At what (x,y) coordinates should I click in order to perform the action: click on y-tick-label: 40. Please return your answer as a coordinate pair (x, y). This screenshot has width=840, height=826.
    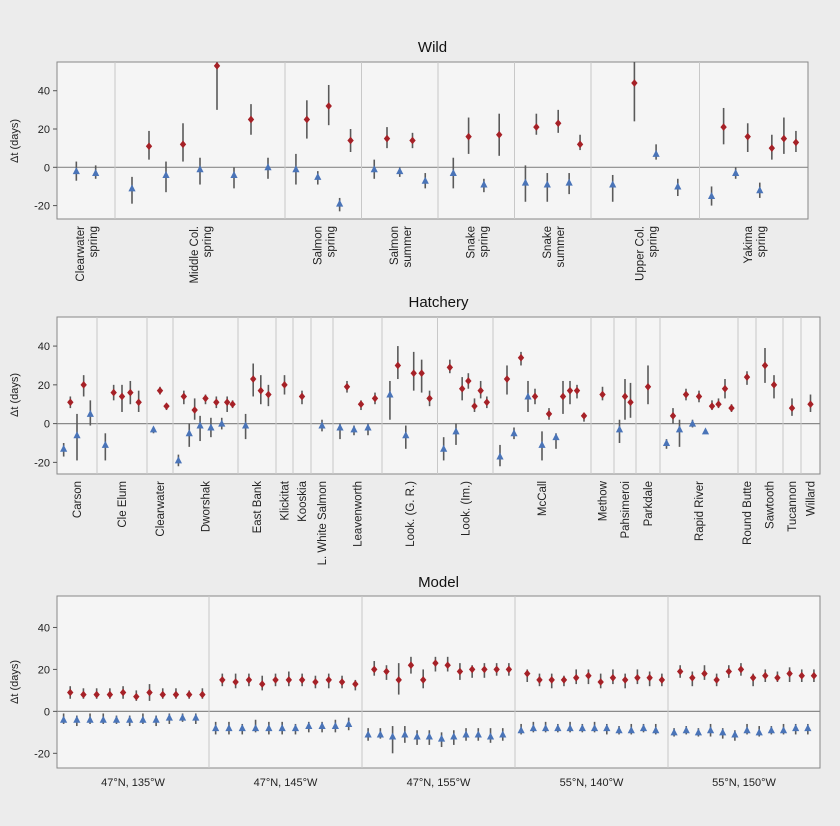
    Looking at the image, I should click on (44, 92).